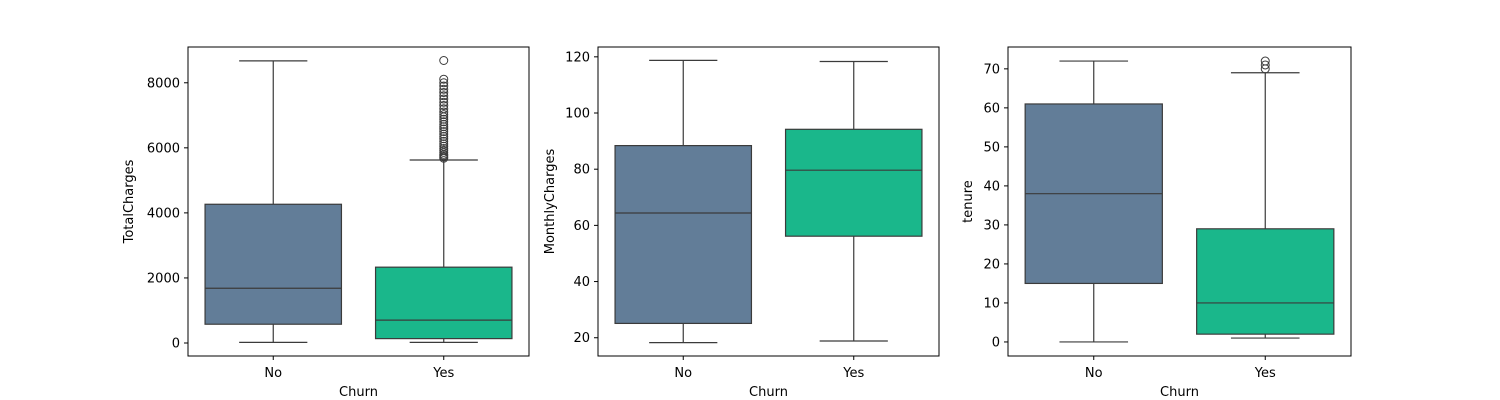 This screenshot has height=400, width=1500. What do you see at coordinates (991, 69) in the screenshot?
I see `y-tick-label: 70` at bounding box center [991, 69].